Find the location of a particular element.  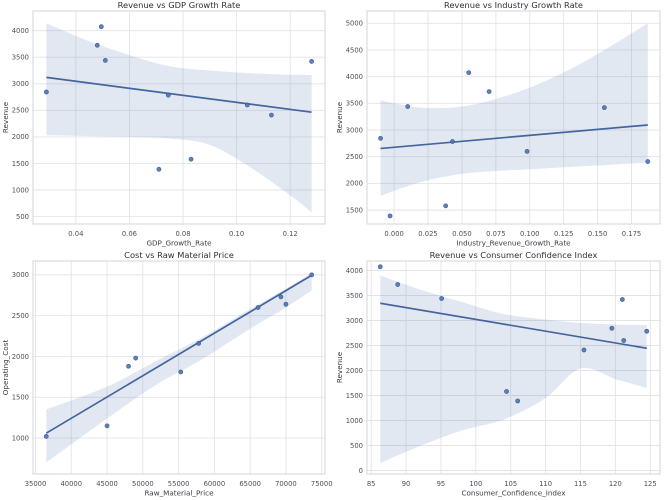

x-tick-label: 115 is located at coordinates (580, 484).